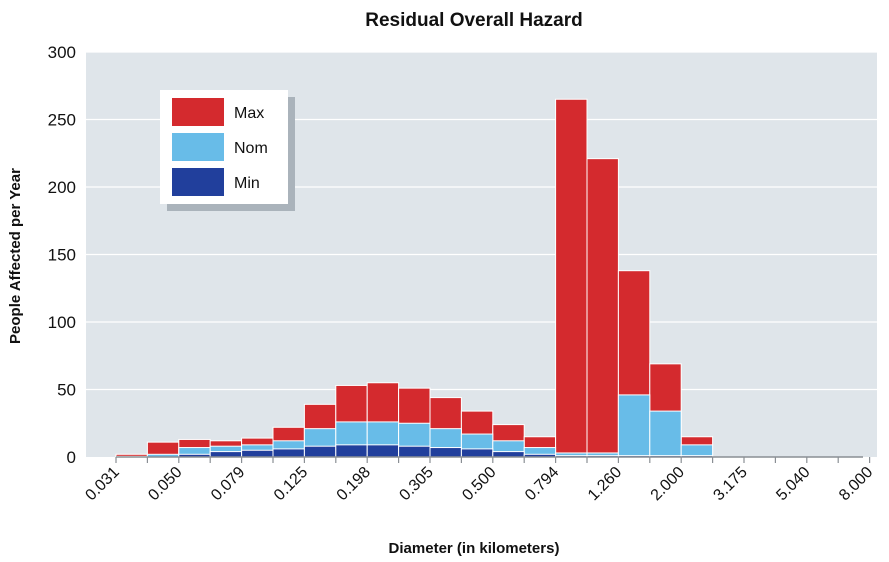 The image size is (889, 562). What do you see at coordinates (227, 150) in the screenshot?
I see `legend: Max Nom Min` at bounding box center [227, 150].